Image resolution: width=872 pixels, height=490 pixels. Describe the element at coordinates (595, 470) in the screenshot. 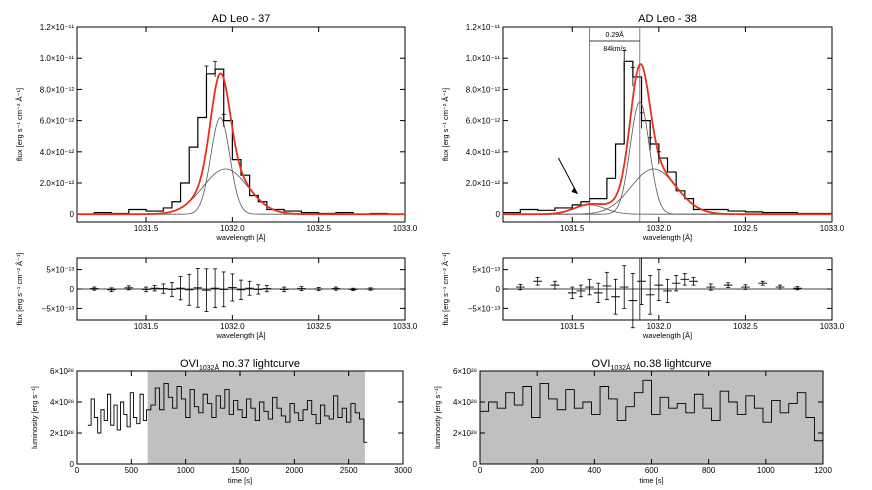

I see `x-tick-label: 400` at that location.